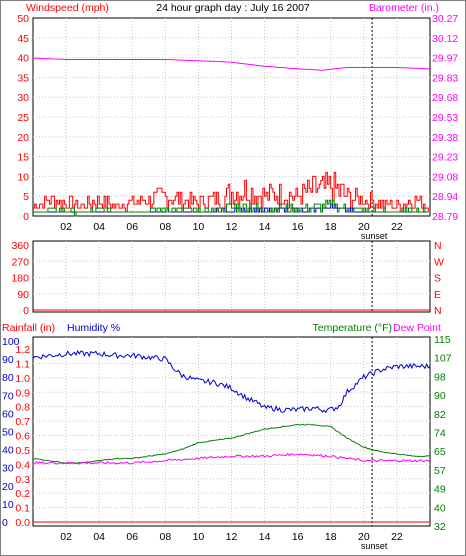 The height and width of the screenshot is (556, 466). Describe the element at coordinates (22, 451) in the screenshot. I see `rainfall-tick-label: 0.5` at that location.